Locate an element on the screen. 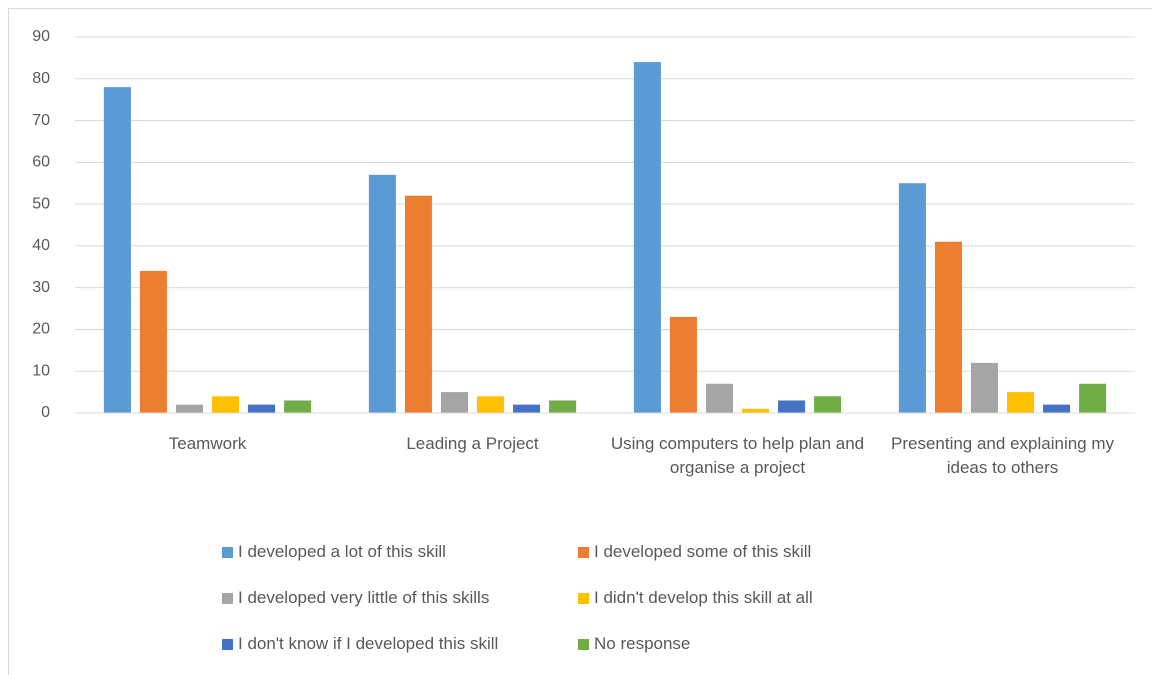  legend-item: I don't know if I developed this skill is located at coordinates (360, 644).